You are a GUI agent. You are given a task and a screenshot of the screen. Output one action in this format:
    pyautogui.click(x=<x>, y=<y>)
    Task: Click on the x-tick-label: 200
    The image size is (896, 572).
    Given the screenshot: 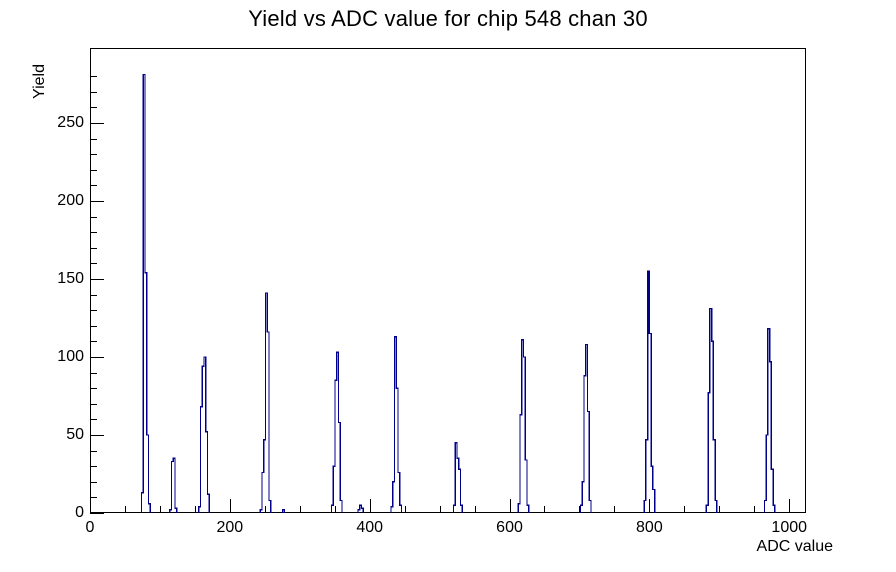 What is the action you would take?
    pyautogui.click(x=230, y=527)
    